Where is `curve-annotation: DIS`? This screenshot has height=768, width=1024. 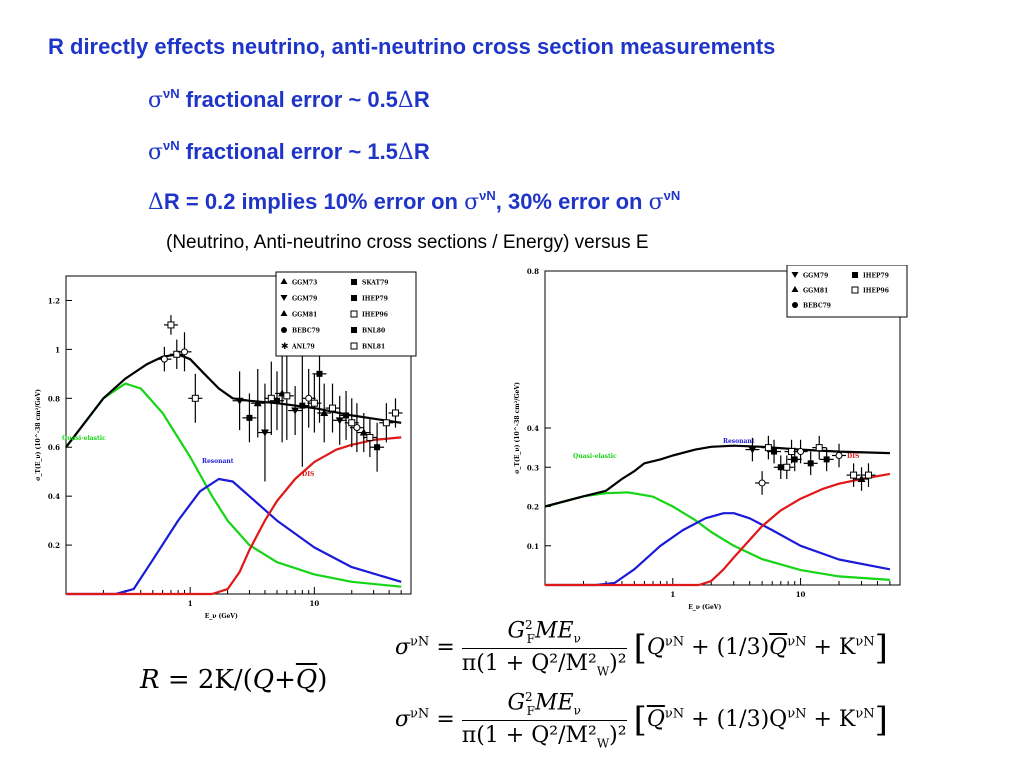 curve-annotation: DIS is located at coordinates (853, 456).